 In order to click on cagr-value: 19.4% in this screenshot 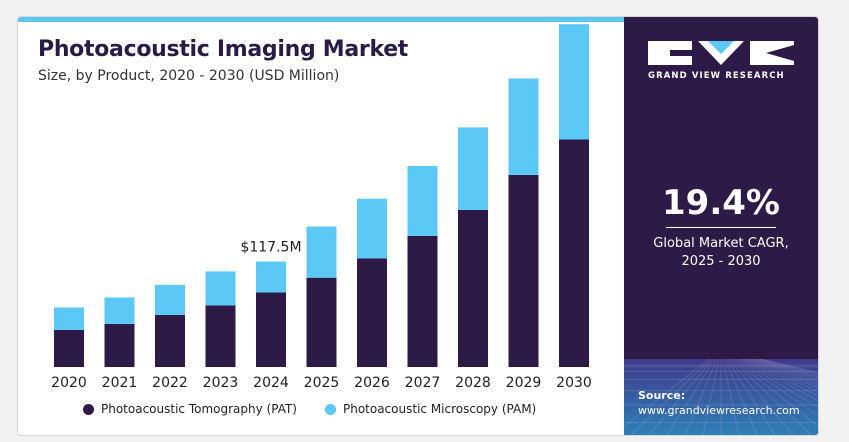, I will do `click(721, 203)`.